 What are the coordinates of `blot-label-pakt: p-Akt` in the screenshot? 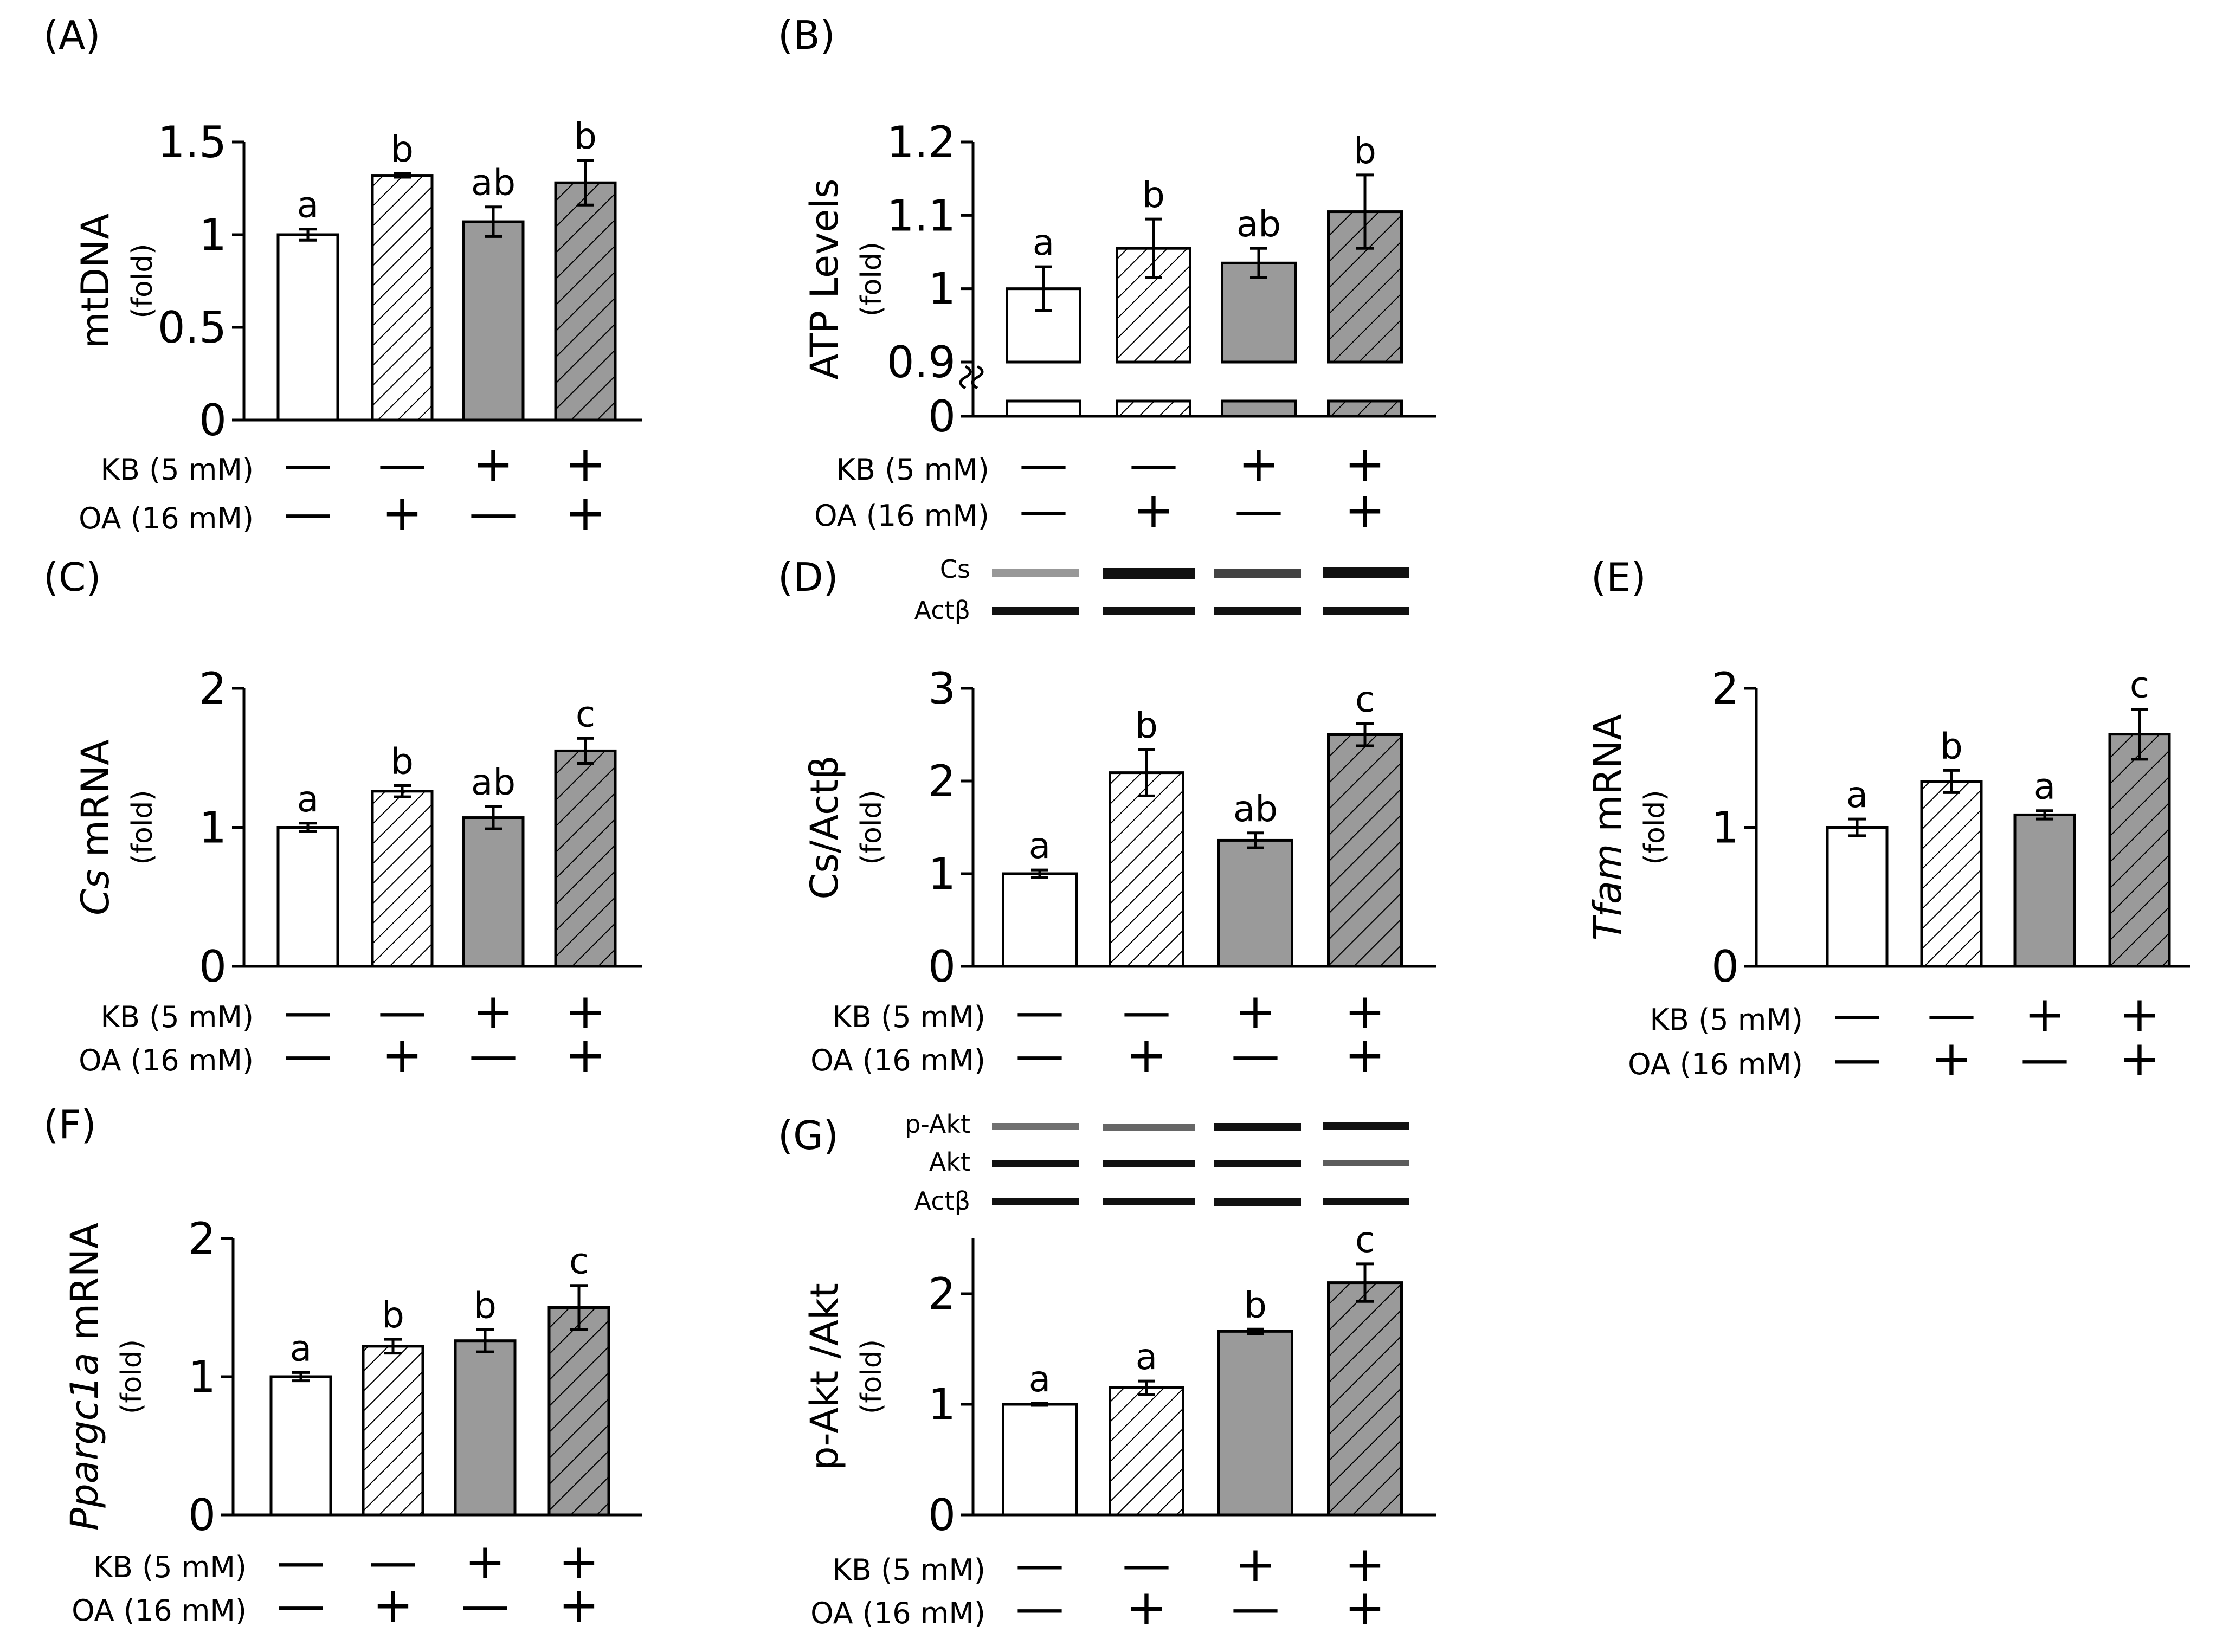 It's located at (938, 1124).